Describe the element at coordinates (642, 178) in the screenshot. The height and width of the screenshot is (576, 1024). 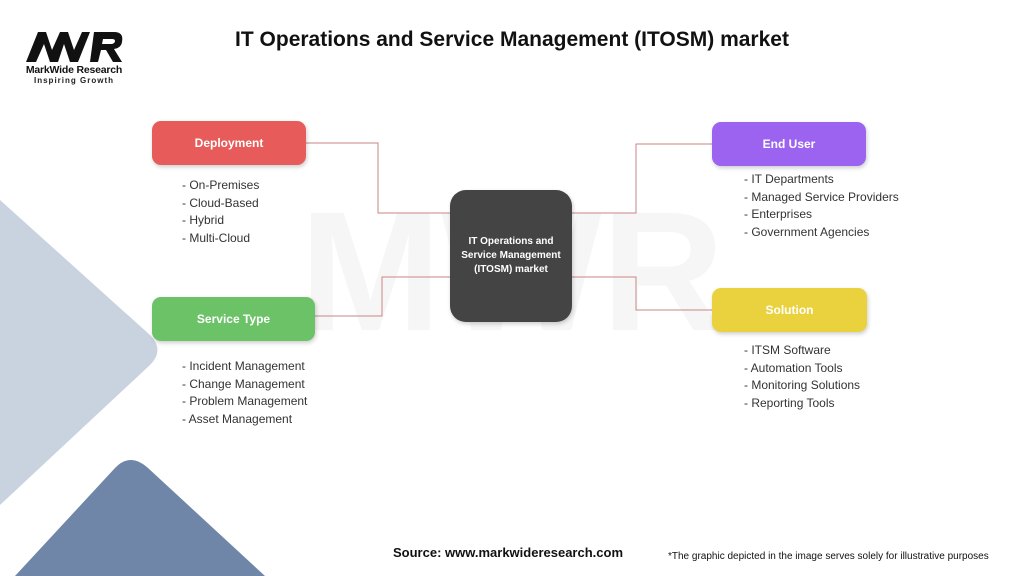
I see `connector-end-user` at that location.